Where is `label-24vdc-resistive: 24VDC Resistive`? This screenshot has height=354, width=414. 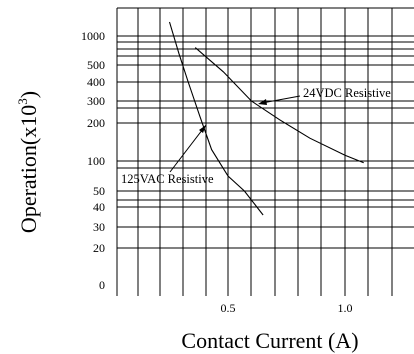 label-24vdc-resistive: 24VDC Resistive is located at coordinates (347, 93).